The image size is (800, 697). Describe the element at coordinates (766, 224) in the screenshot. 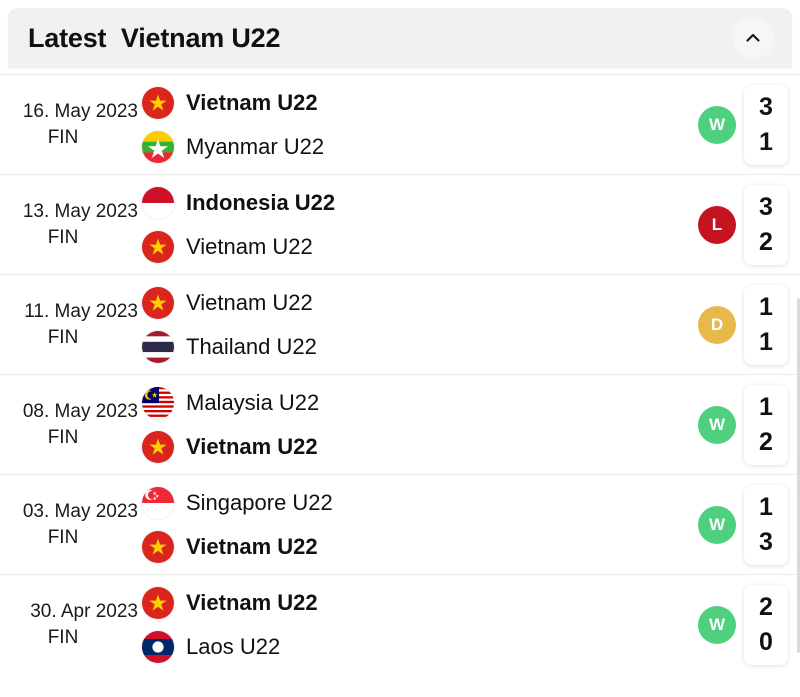

I see `score-card: 3 2` at that location.